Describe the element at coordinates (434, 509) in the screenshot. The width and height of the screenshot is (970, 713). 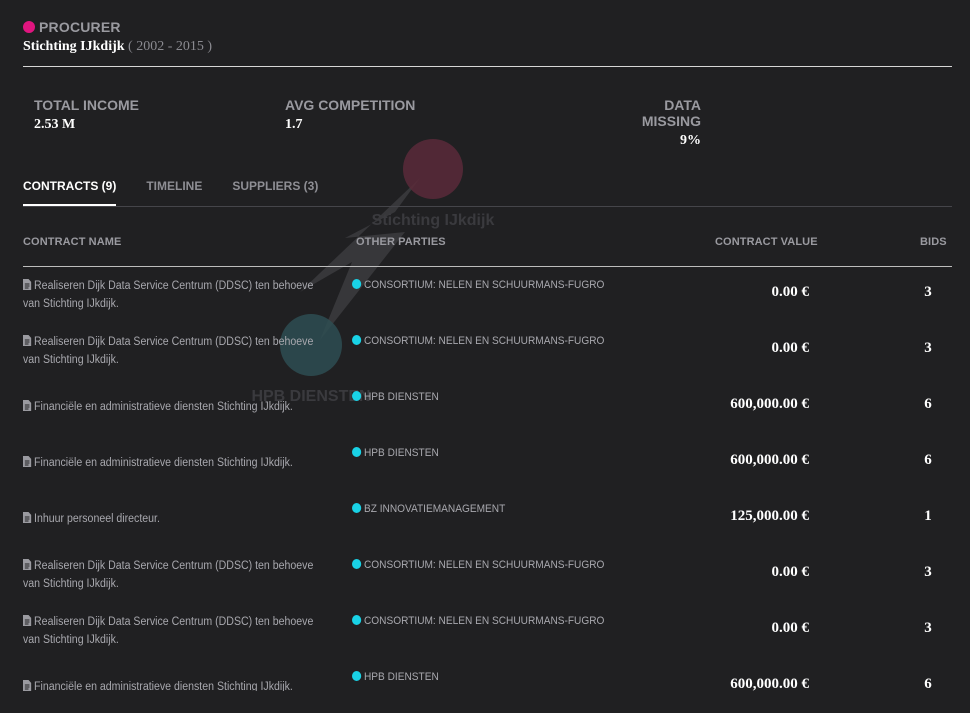
I see `party-name: BZ INNOVATIEMANAGEMENT` at that location.